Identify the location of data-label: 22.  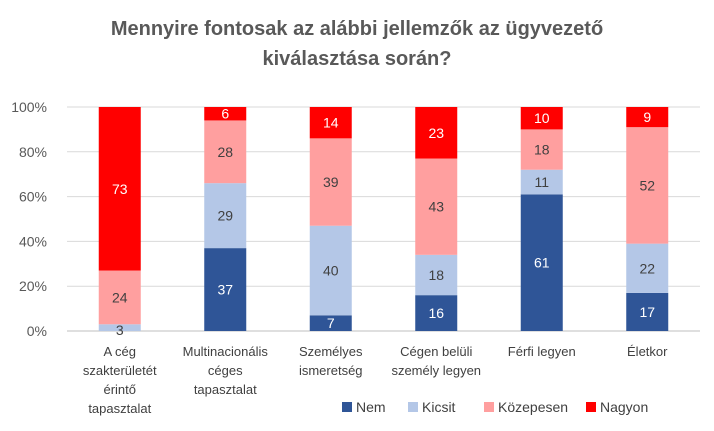
(647, 268).